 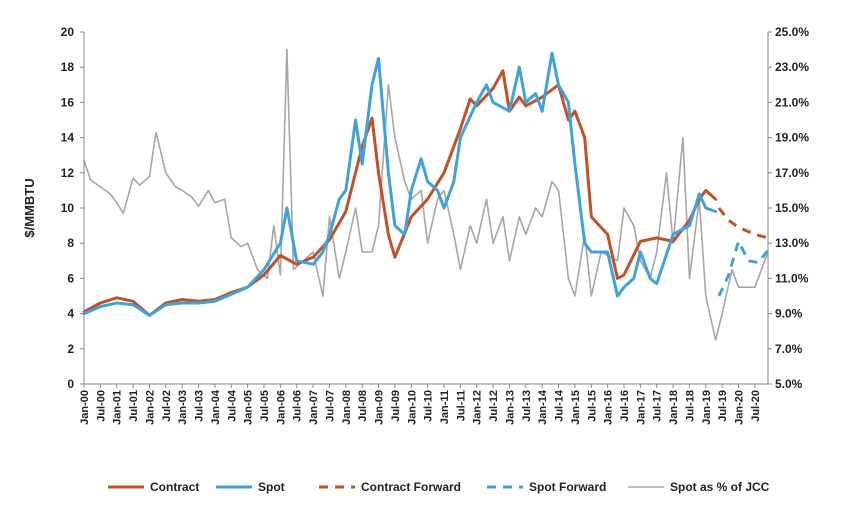 I want to click on legend-label-spot-as-of-jcc: Spot as % of JCC, so click(x=720, y=487).